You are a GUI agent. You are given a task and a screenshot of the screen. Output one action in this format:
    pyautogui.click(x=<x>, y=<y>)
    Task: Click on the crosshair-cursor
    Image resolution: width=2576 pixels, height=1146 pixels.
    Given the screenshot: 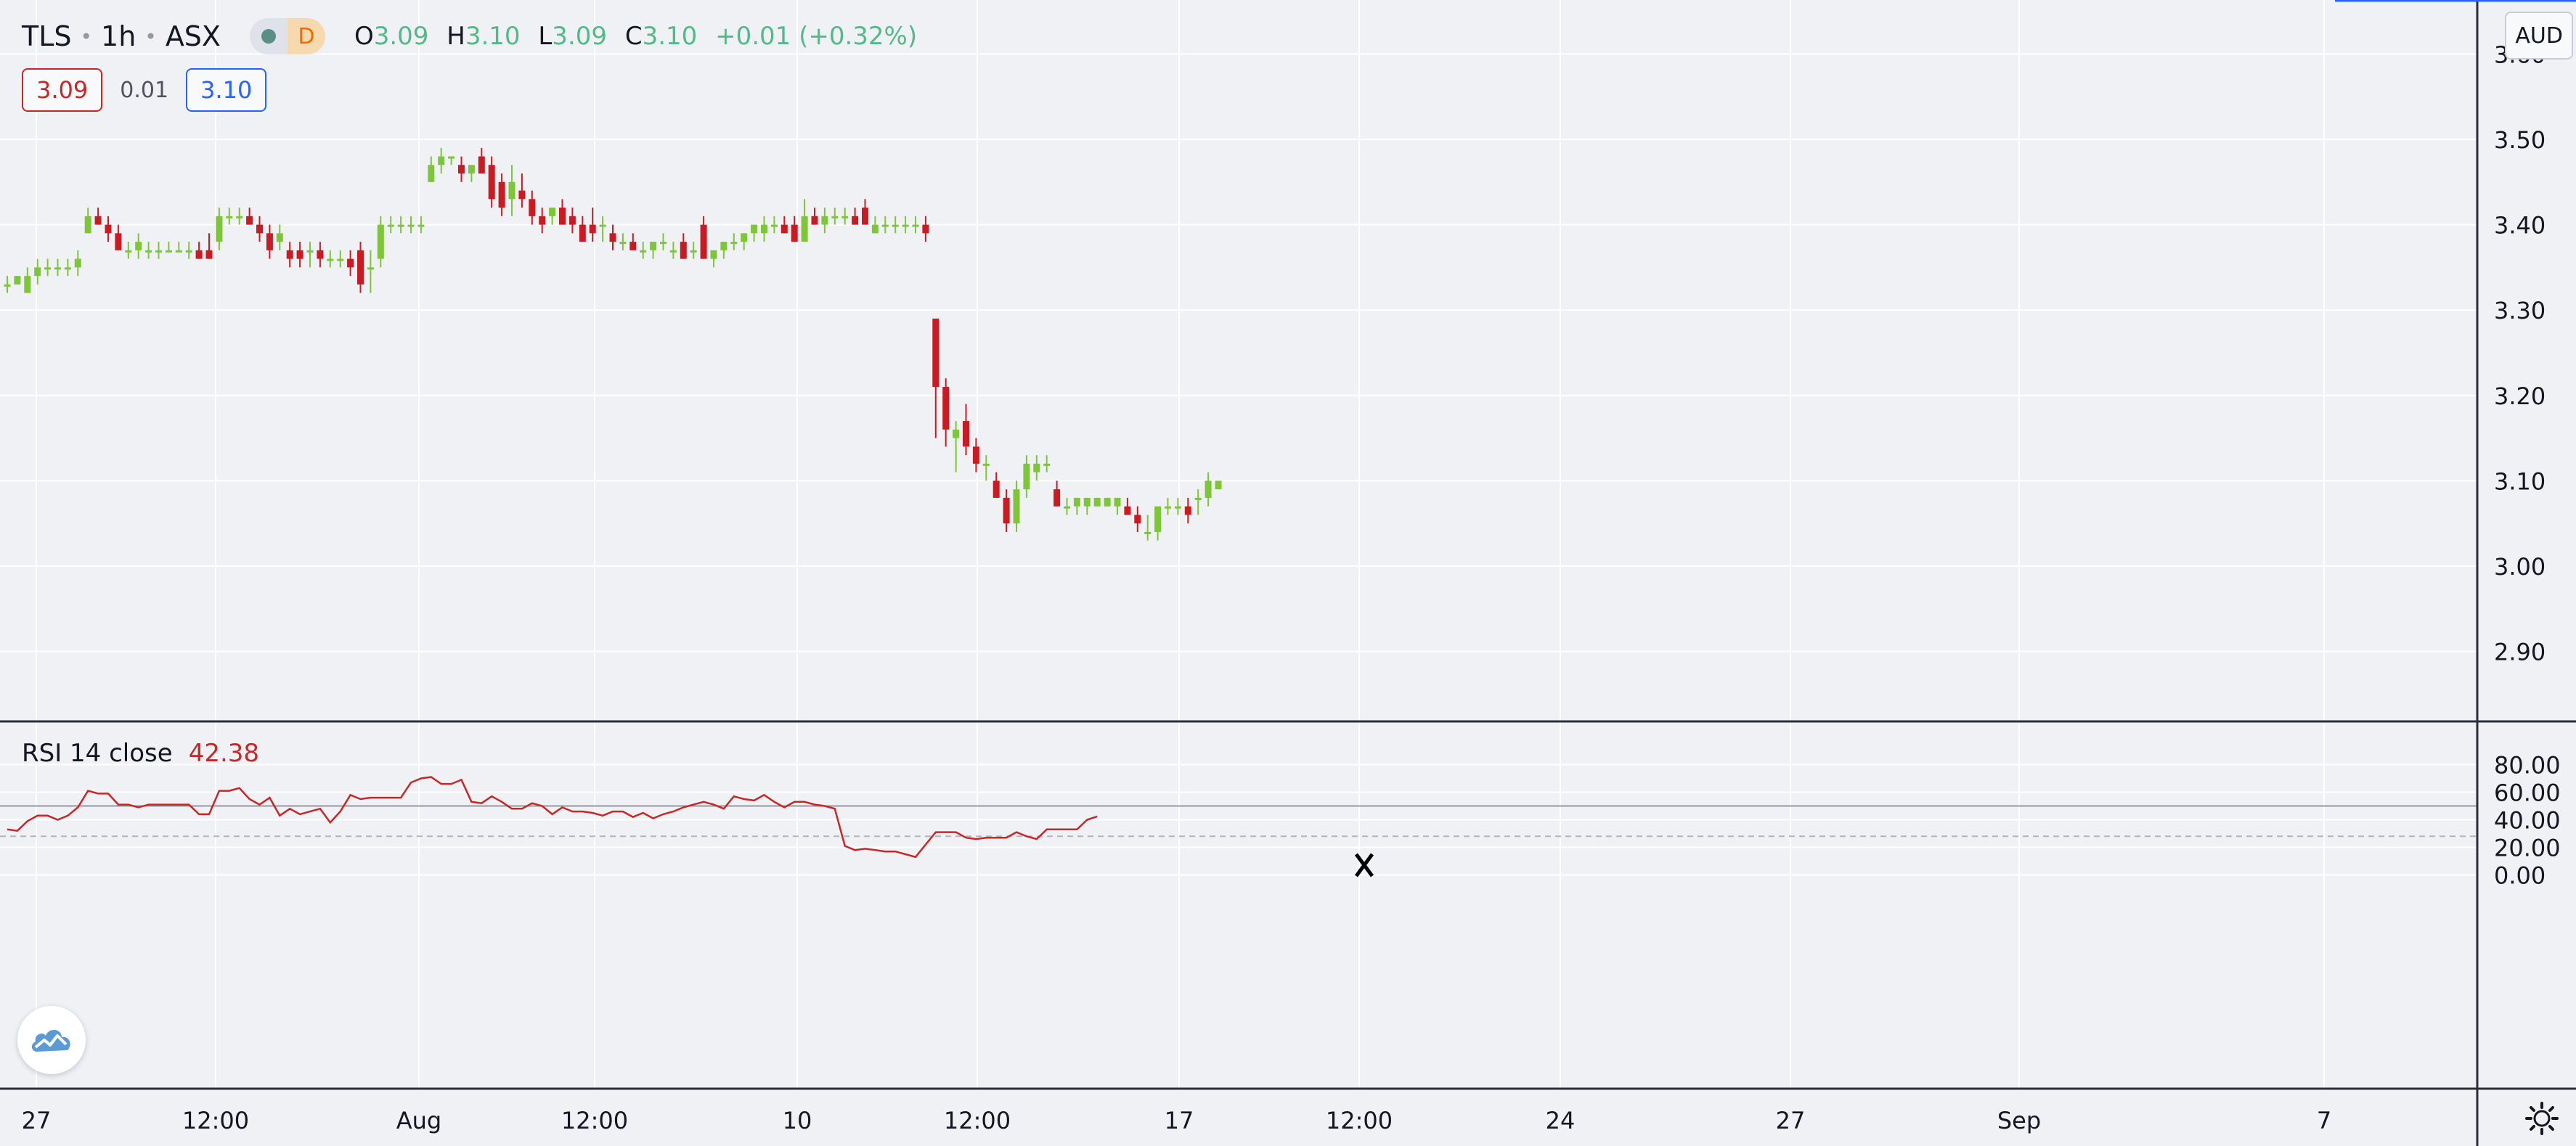 What is the action you would take?
    pyautogui.click(x=1364, y=865)
    